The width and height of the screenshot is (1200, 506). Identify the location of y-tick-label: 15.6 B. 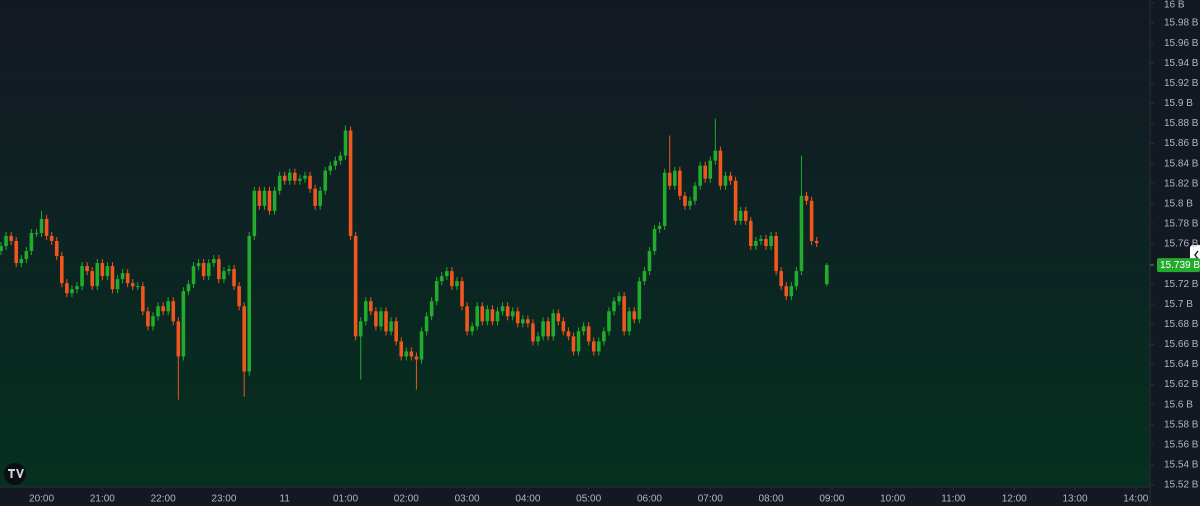
(1178, 404).